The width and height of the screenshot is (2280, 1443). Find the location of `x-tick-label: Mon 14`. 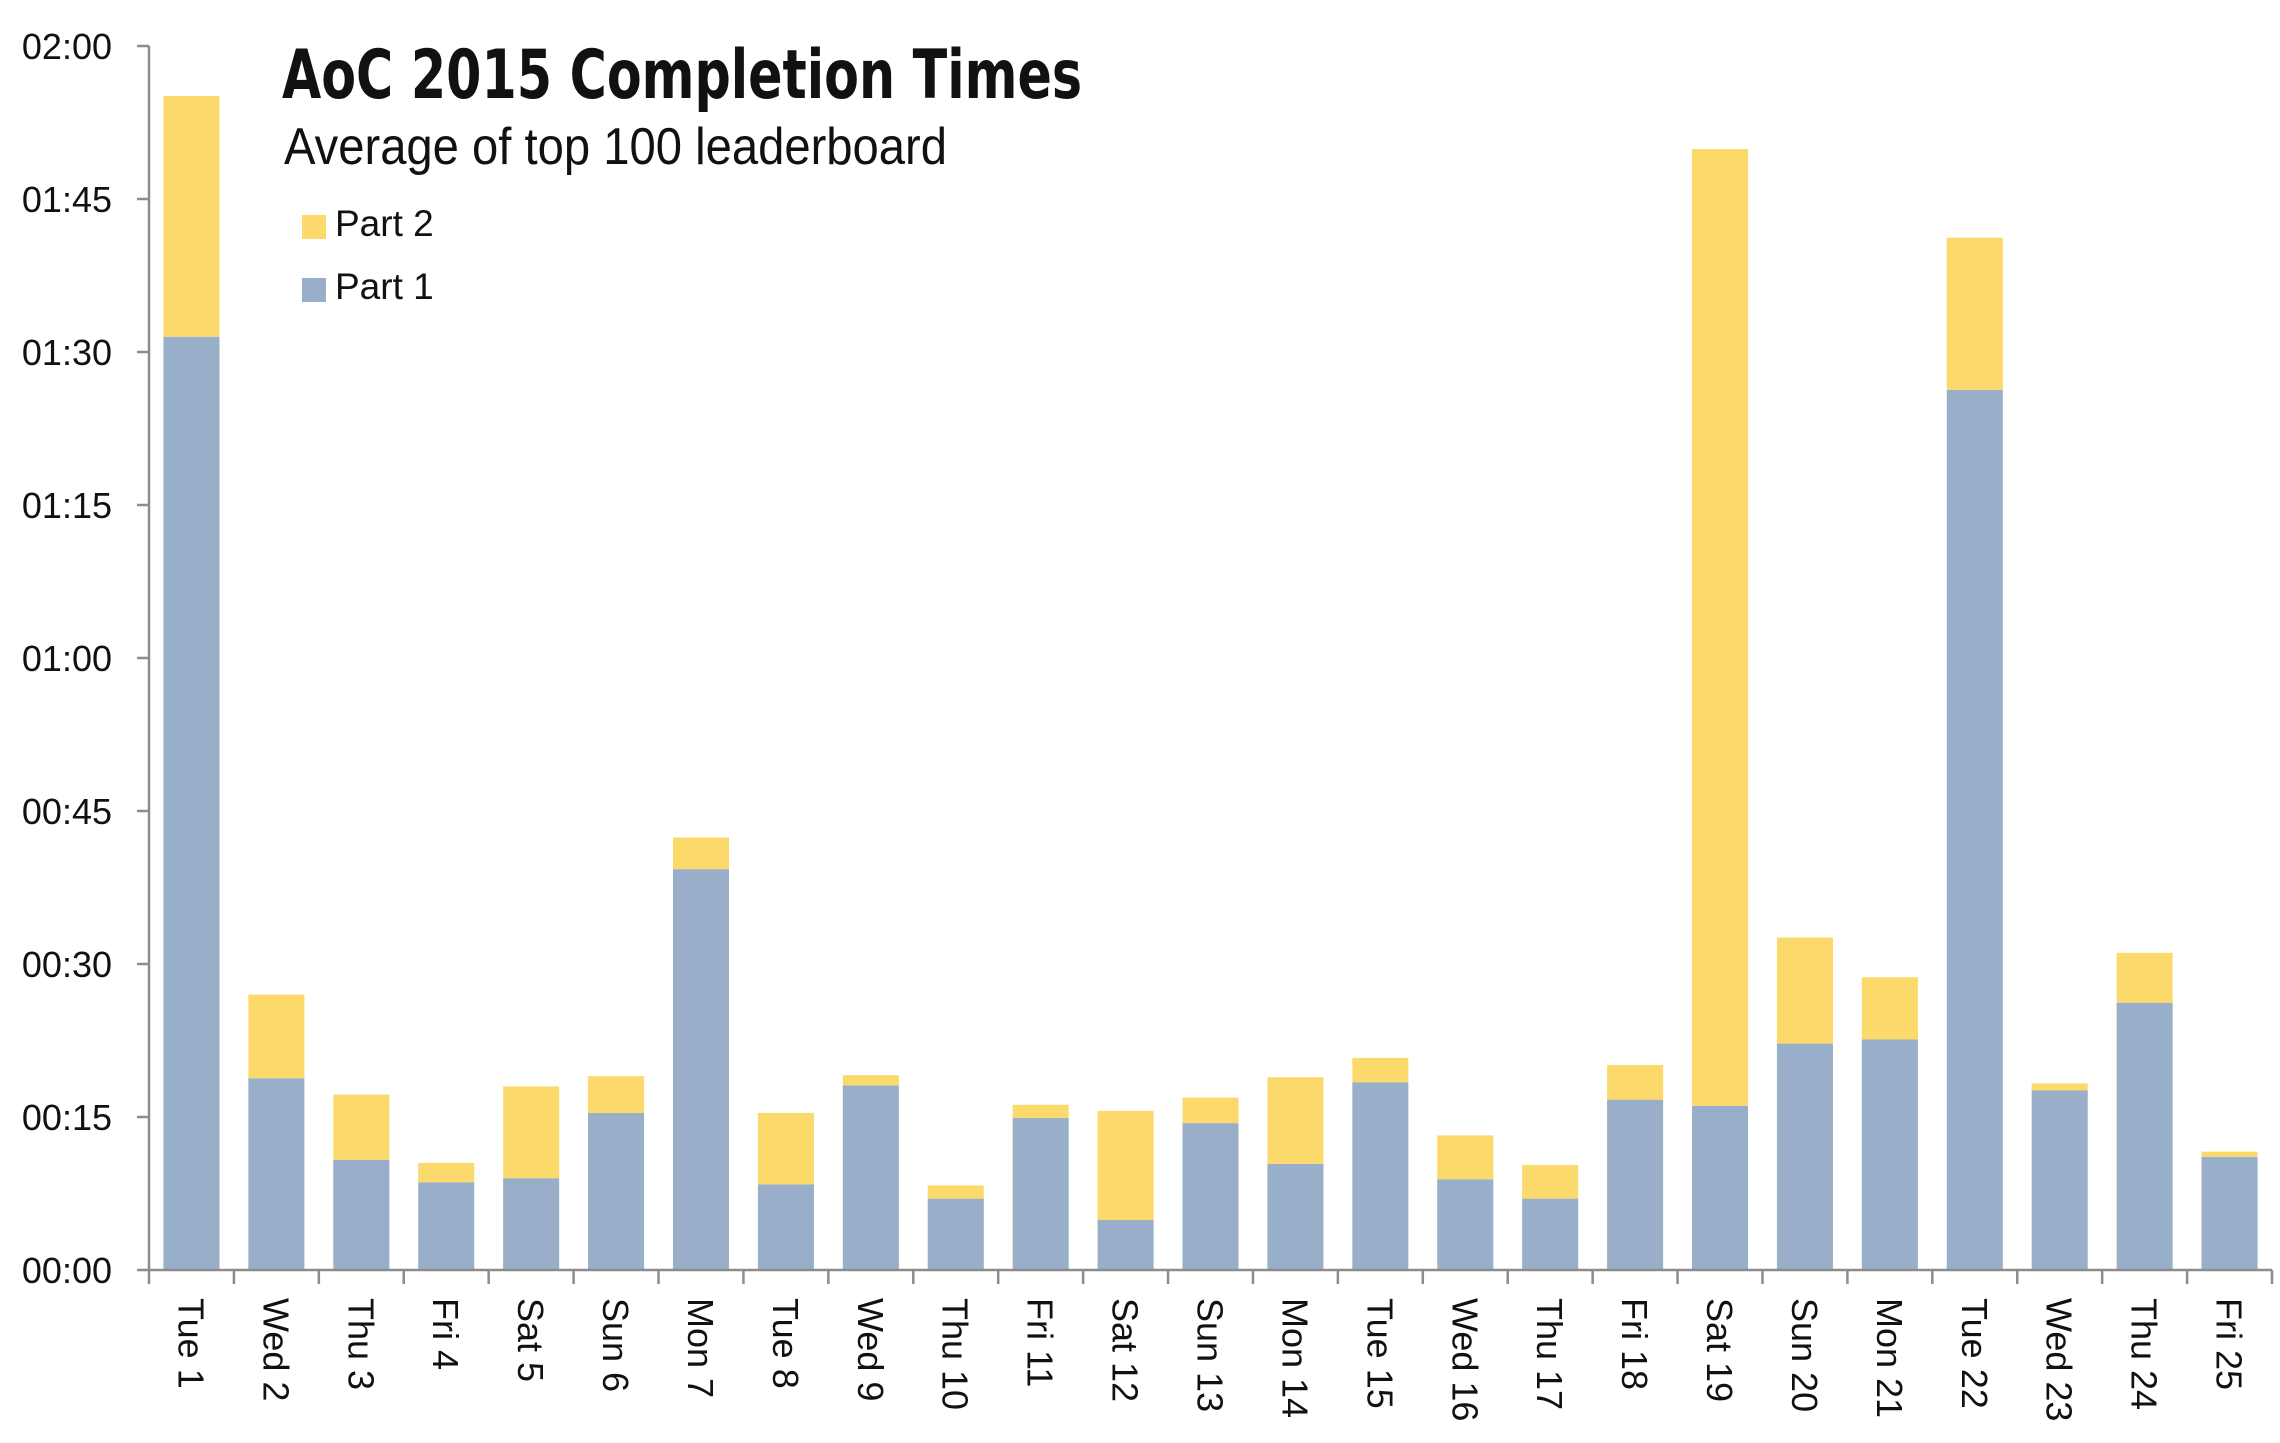

x-tick-label: Mon 14 is located at coordinates (1294, 1358).